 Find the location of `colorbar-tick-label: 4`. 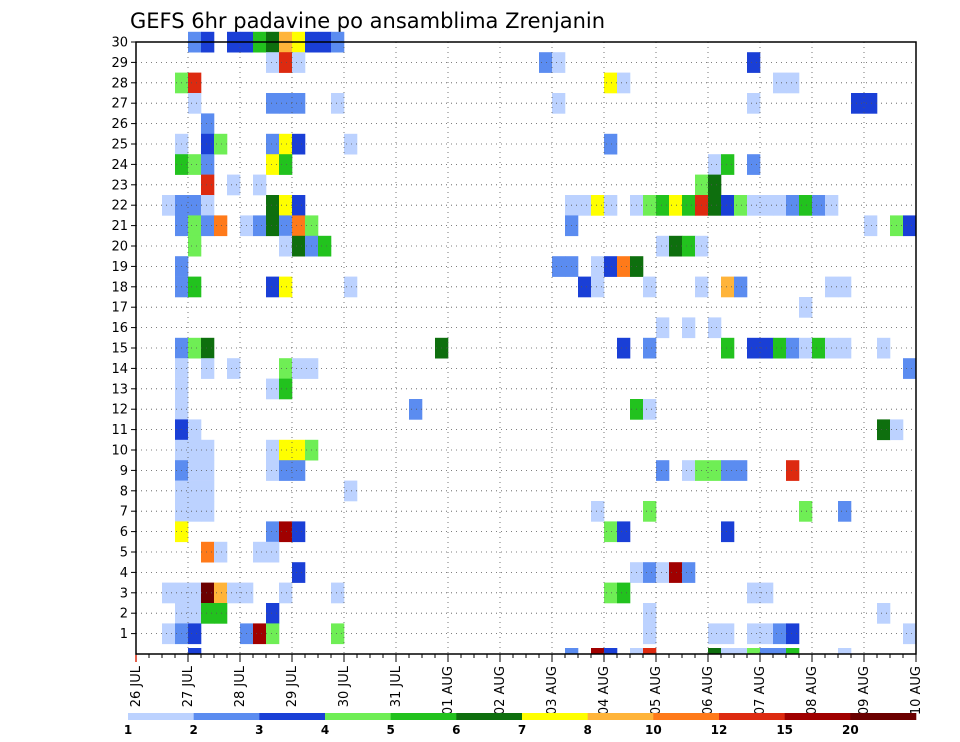

colorbar-tick-label: 4 is located at coordinates (325, 730).